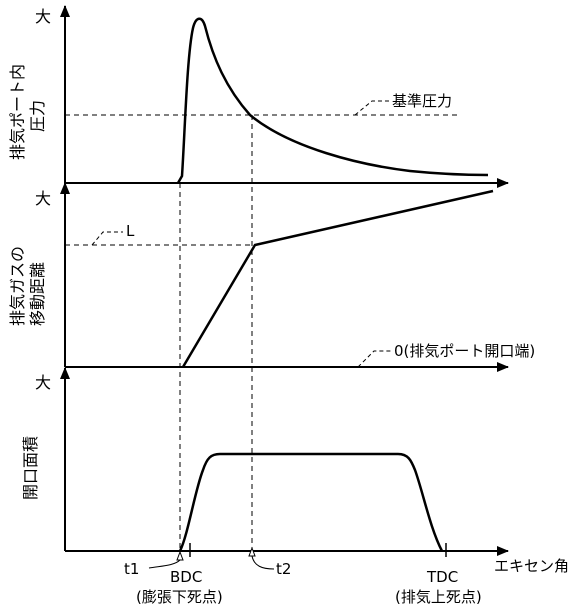 The width and height of the screenshot is (583, 606). Describe the element at coordinates (332, 100) in the screenshot. I see `pressure-curve` at that location.